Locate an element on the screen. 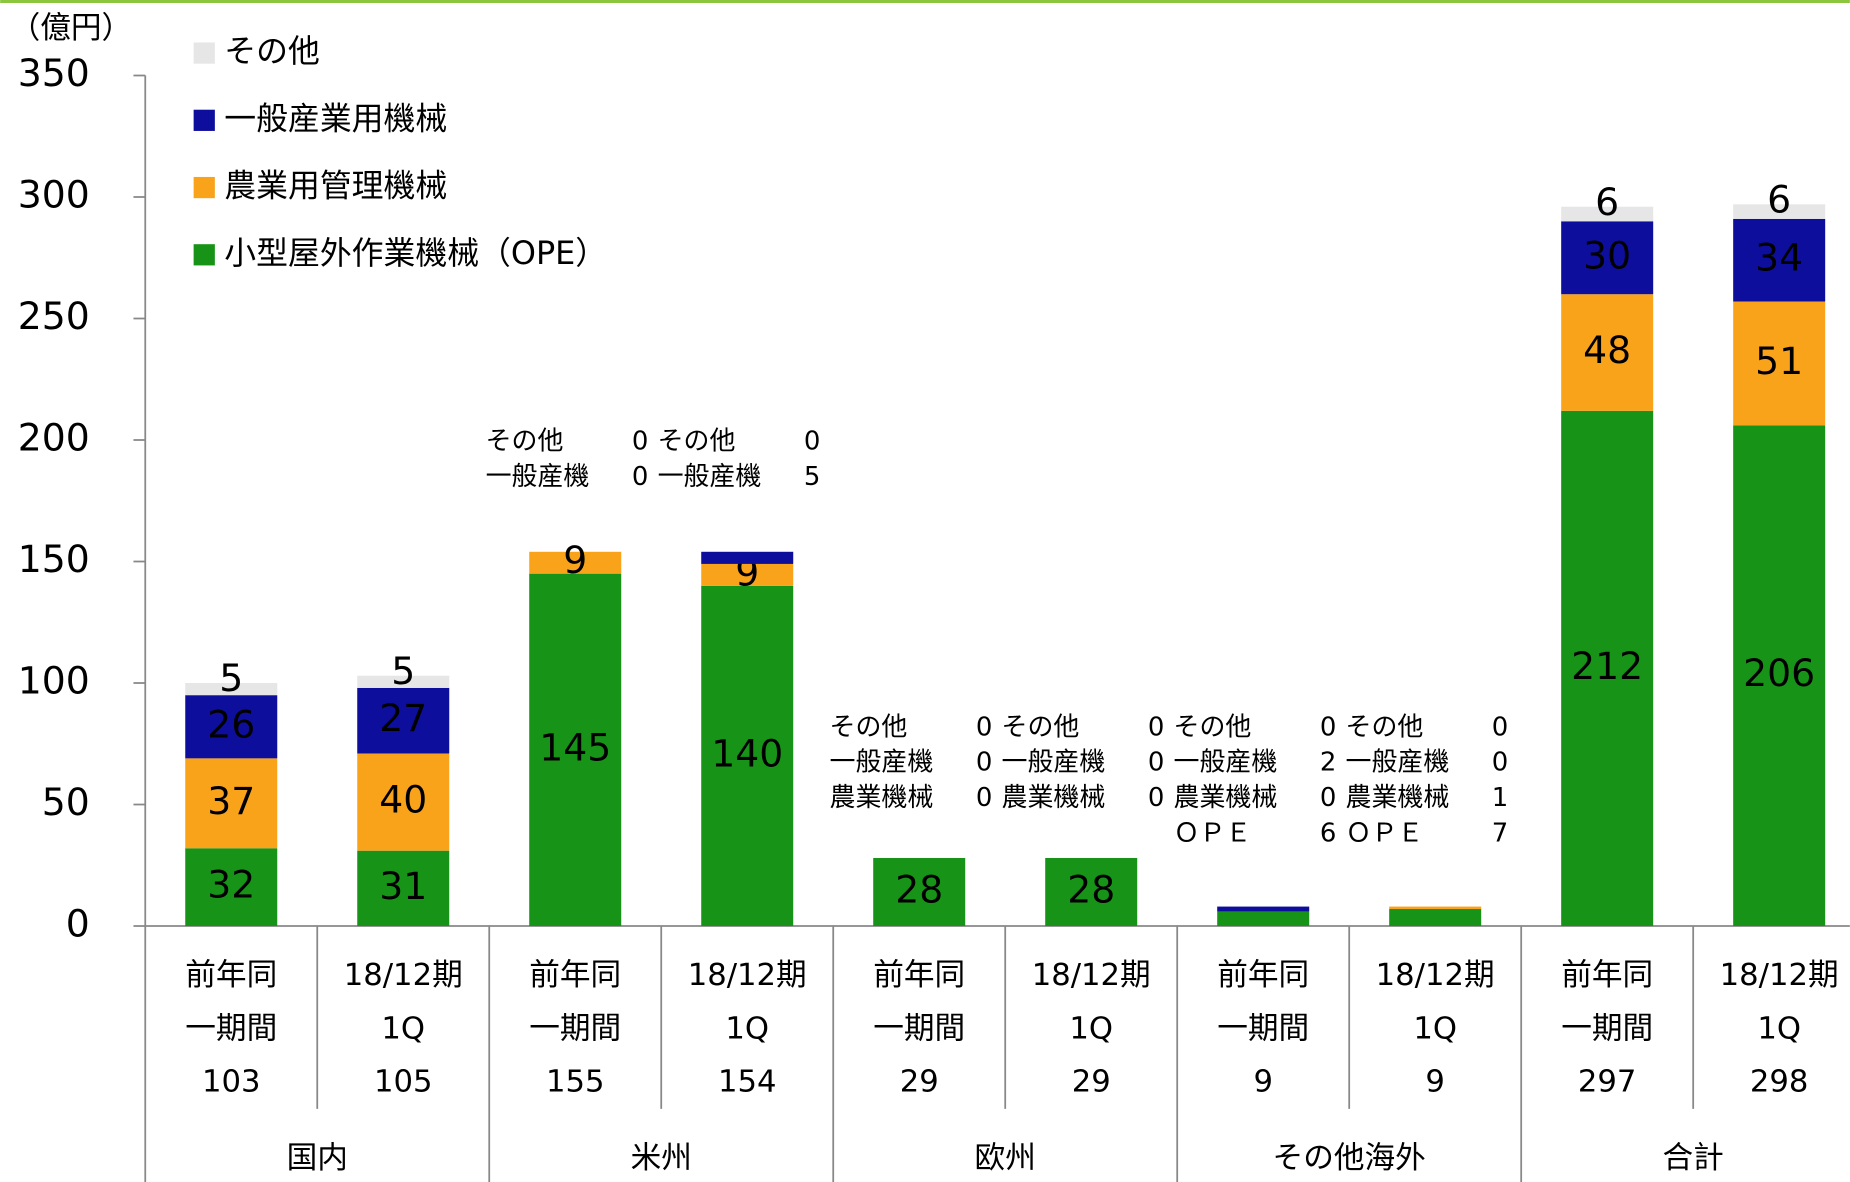 The image size is (1850, 1182). group-label: 欧州 is located at coordinates (1005, 1158).